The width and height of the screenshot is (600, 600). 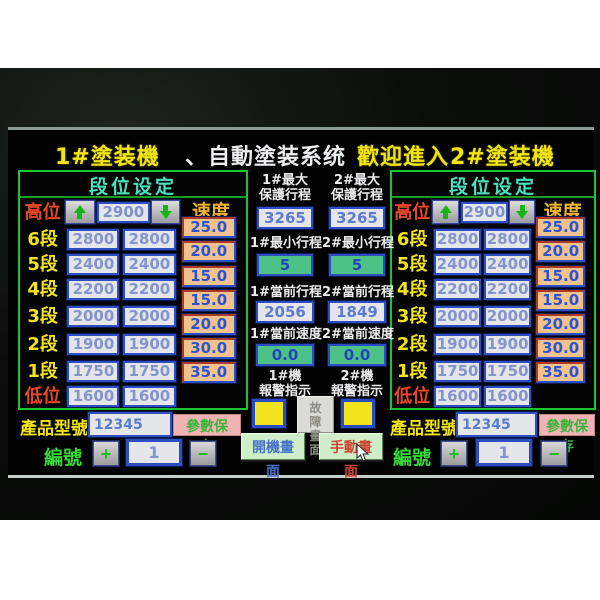 I want to click on segment-row: 5段 2400 2400, so click(x=493, y=264).